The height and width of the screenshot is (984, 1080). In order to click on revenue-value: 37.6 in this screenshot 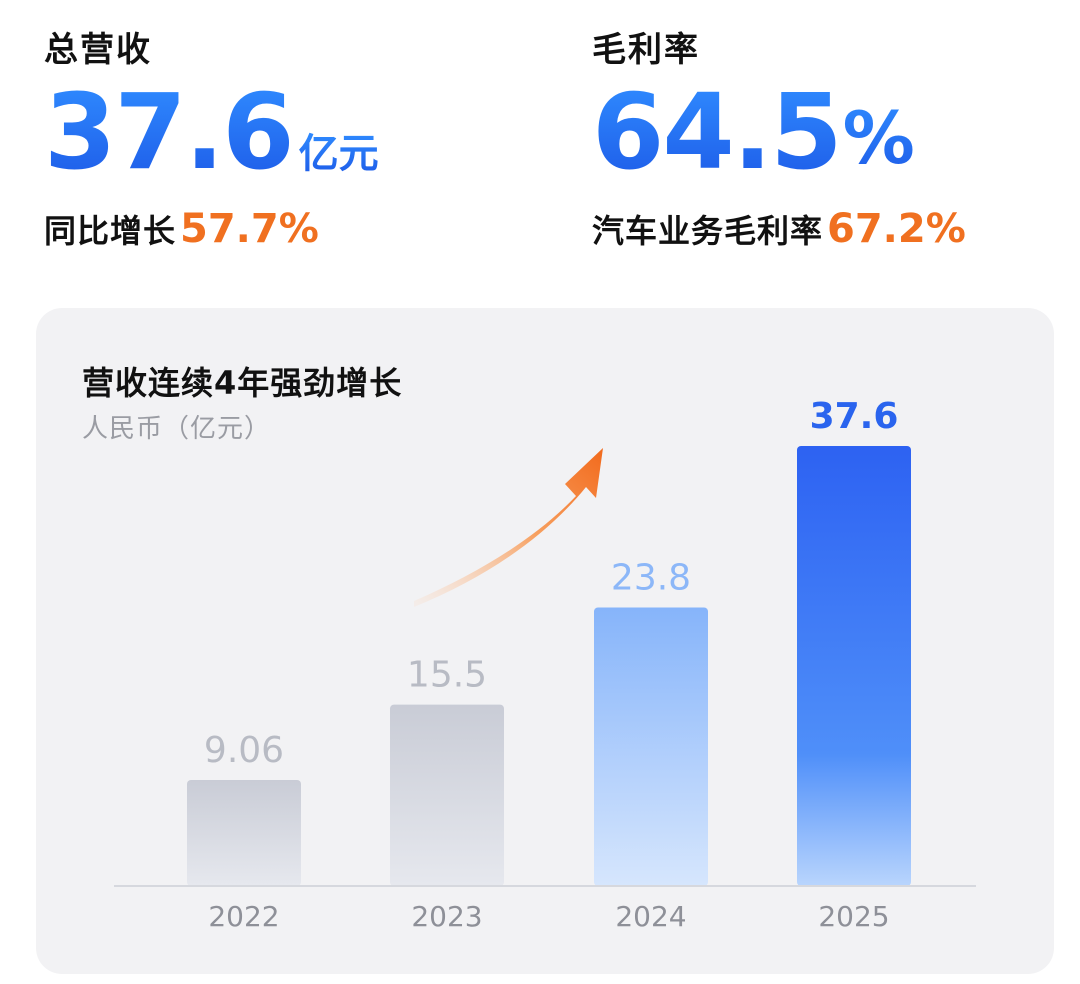, I will do `click(169, 132)`.